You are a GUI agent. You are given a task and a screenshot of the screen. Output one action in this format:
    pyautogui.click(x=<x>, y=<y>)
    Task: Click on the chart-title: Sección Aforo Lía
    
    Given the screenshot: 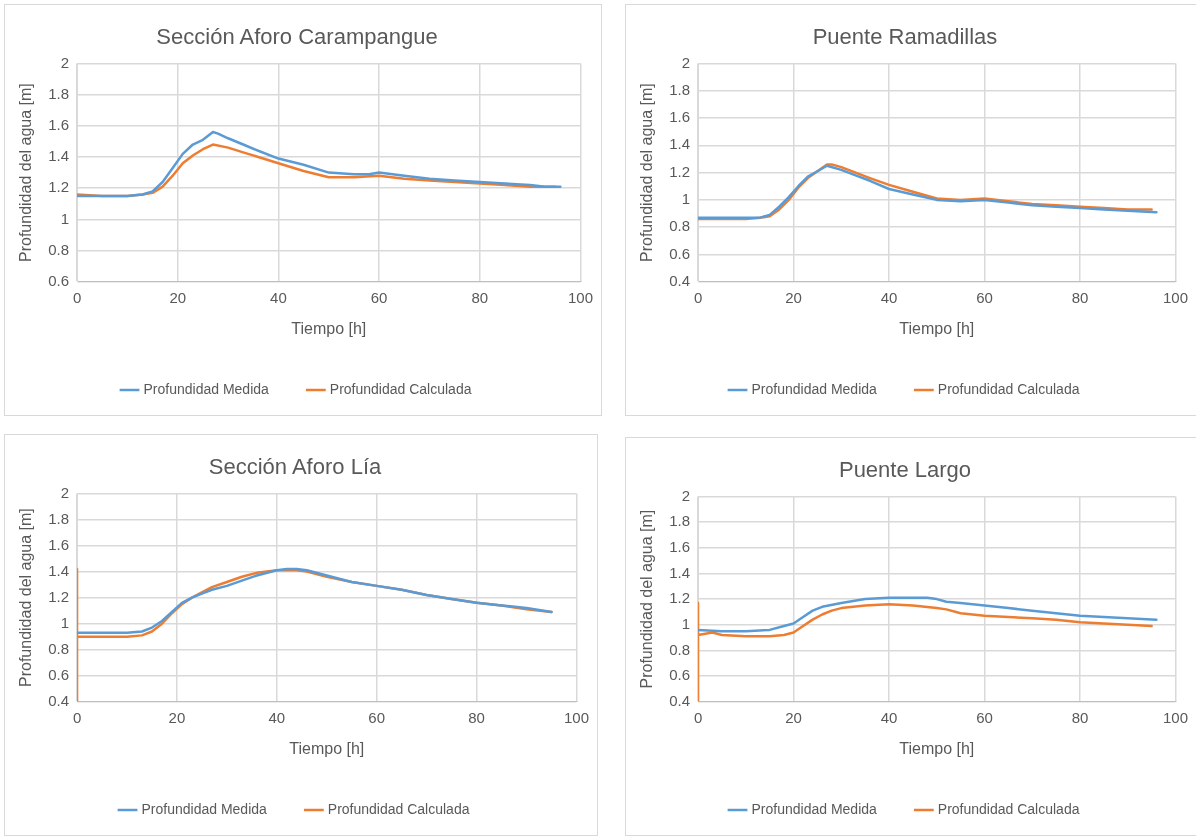 What is the action you would take?
    pyautogui.click(x=295, y=467)
    